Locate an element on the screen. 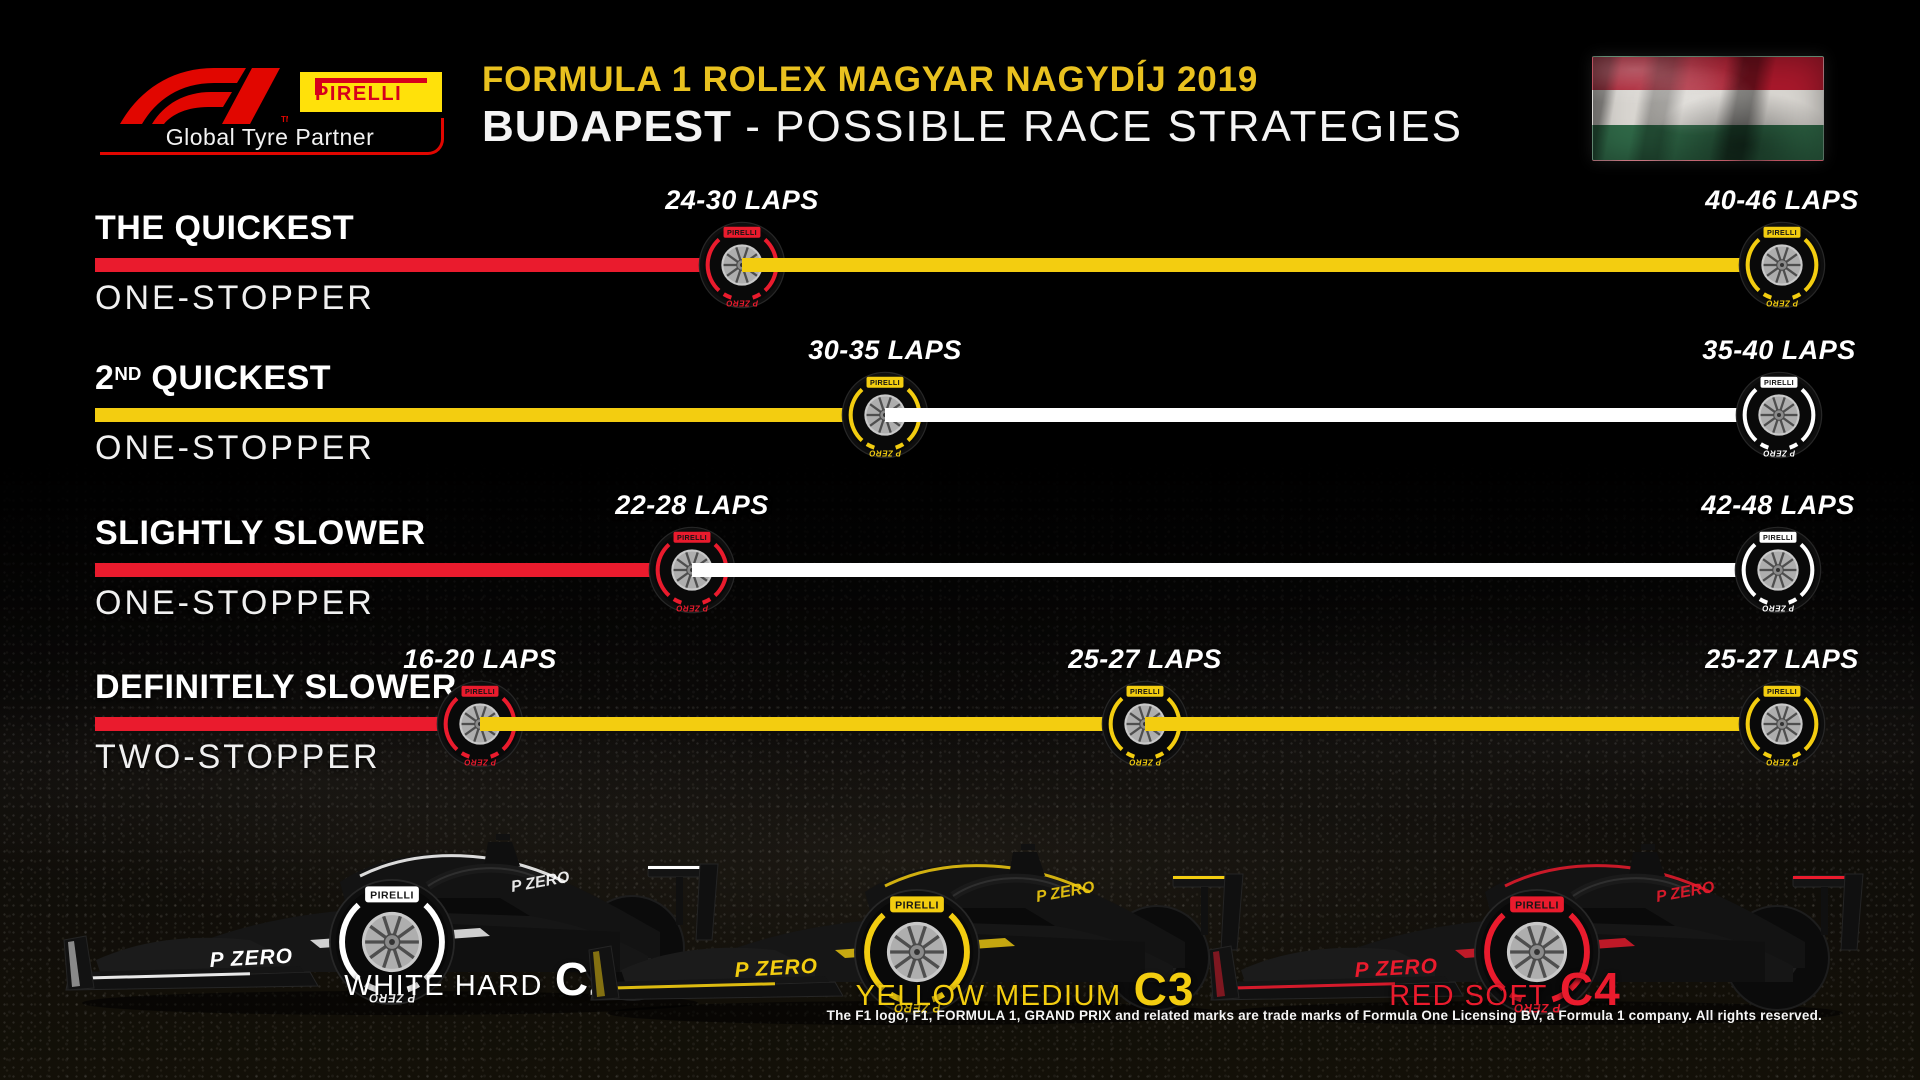 The width and height of the screenshot is (1920, 1080). hungary-flag is located at coordinates (1708, 108).